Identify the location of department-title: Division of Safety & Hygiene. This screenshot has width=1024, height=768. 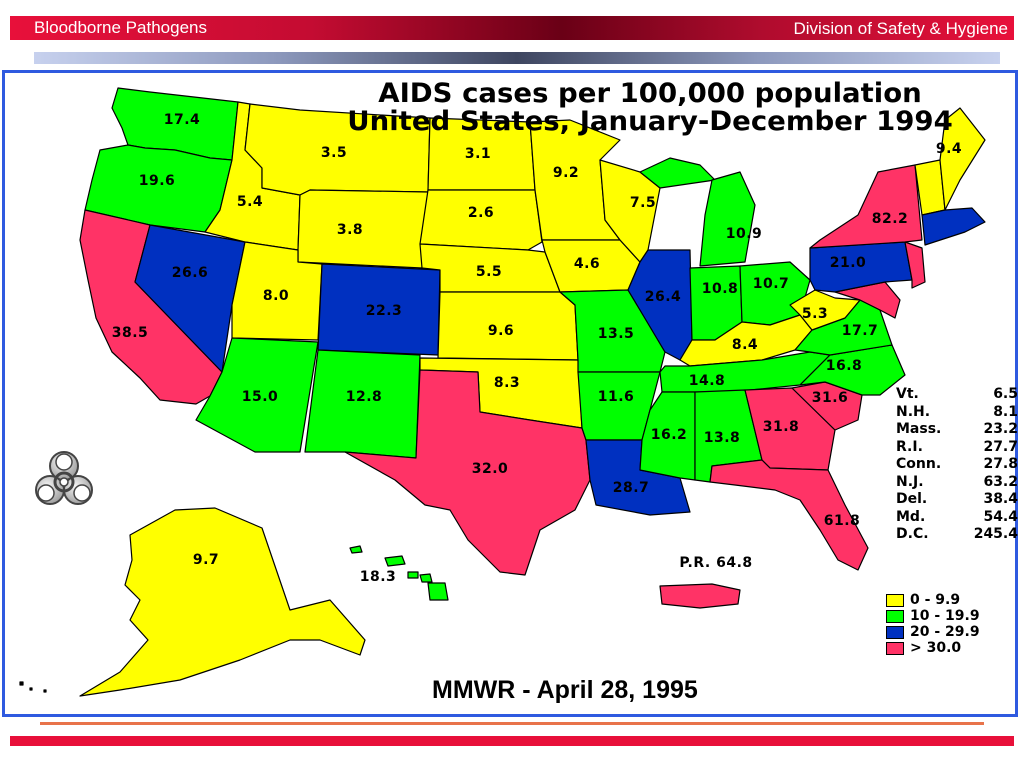
(901, 28).